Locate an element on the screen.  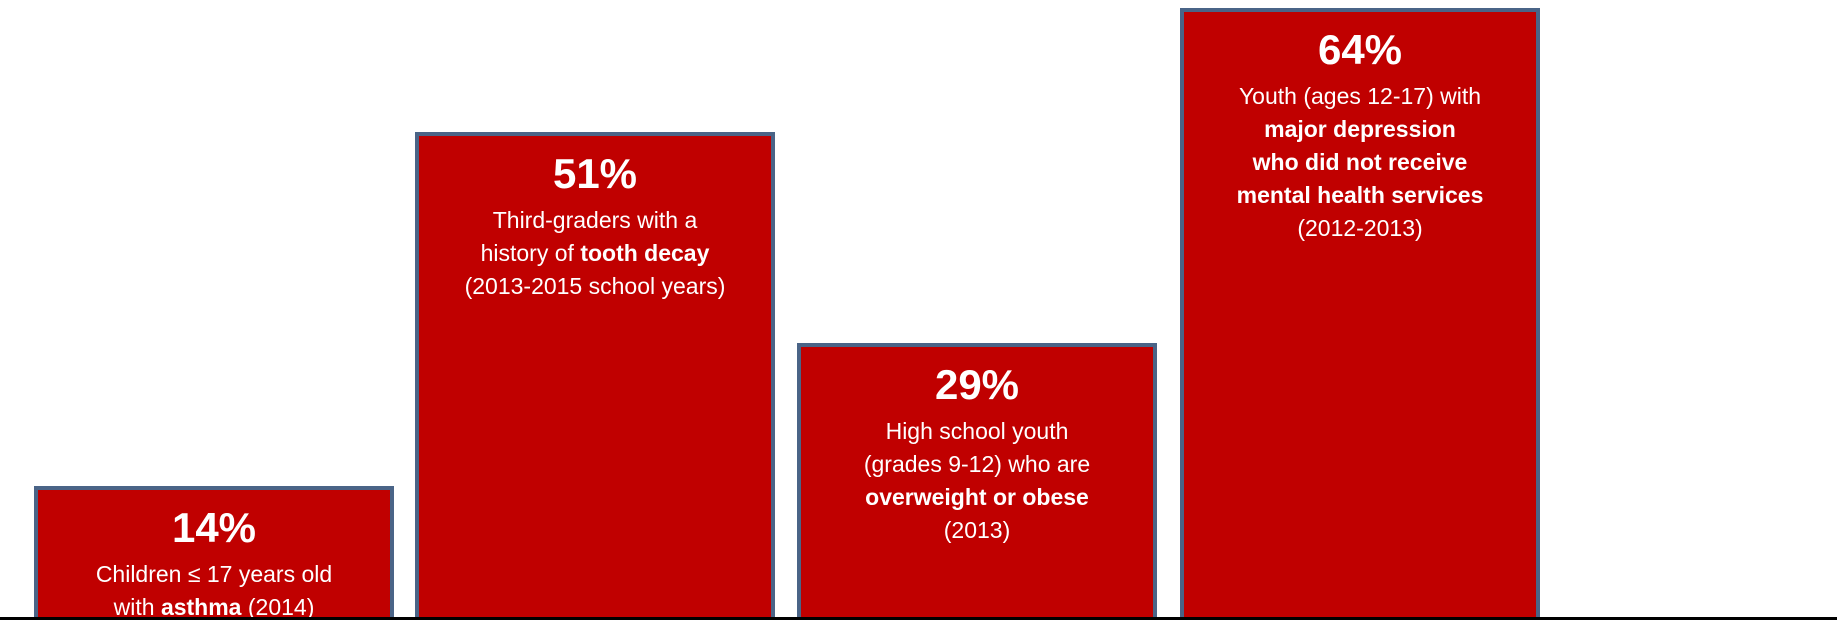
bar-description-highlight: overweight or obese is located at coordinates (977, 497).